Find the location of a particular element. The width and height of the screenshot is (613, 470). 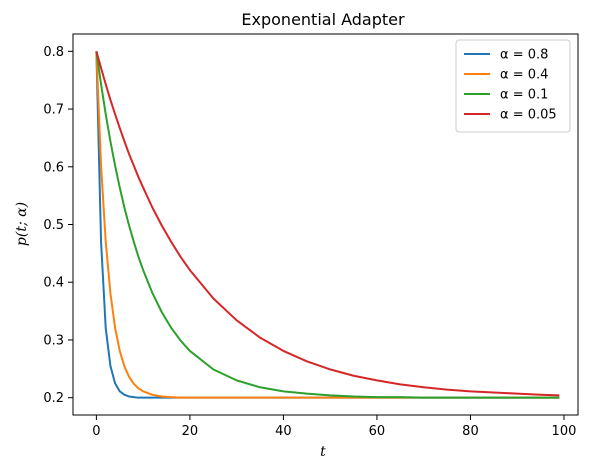

legend-label-4: α = 0.05 is located at coordinates (528, 115).